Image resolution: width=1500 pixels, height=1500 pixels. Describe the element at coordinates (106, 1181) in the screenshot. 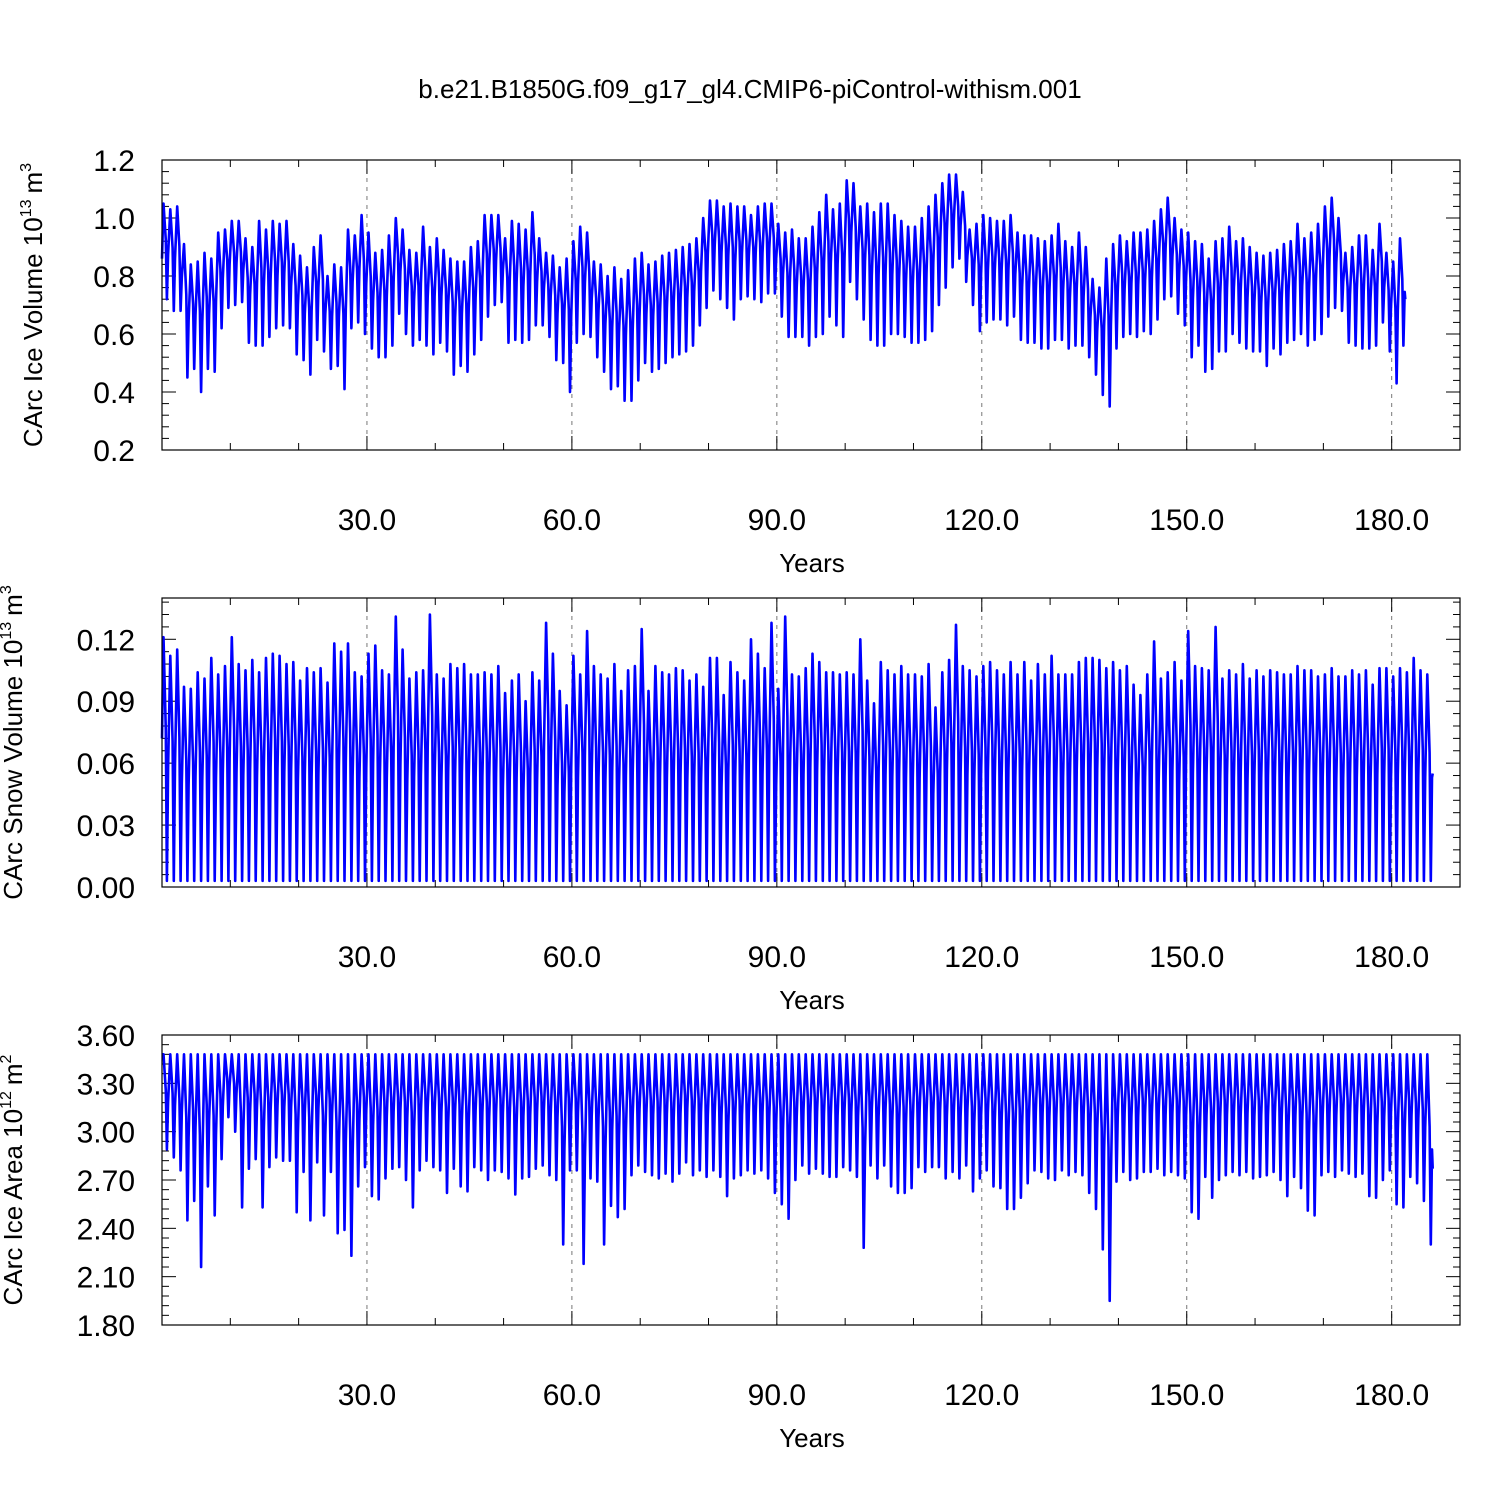

I see `y-tick-label: 2.70` at that location.